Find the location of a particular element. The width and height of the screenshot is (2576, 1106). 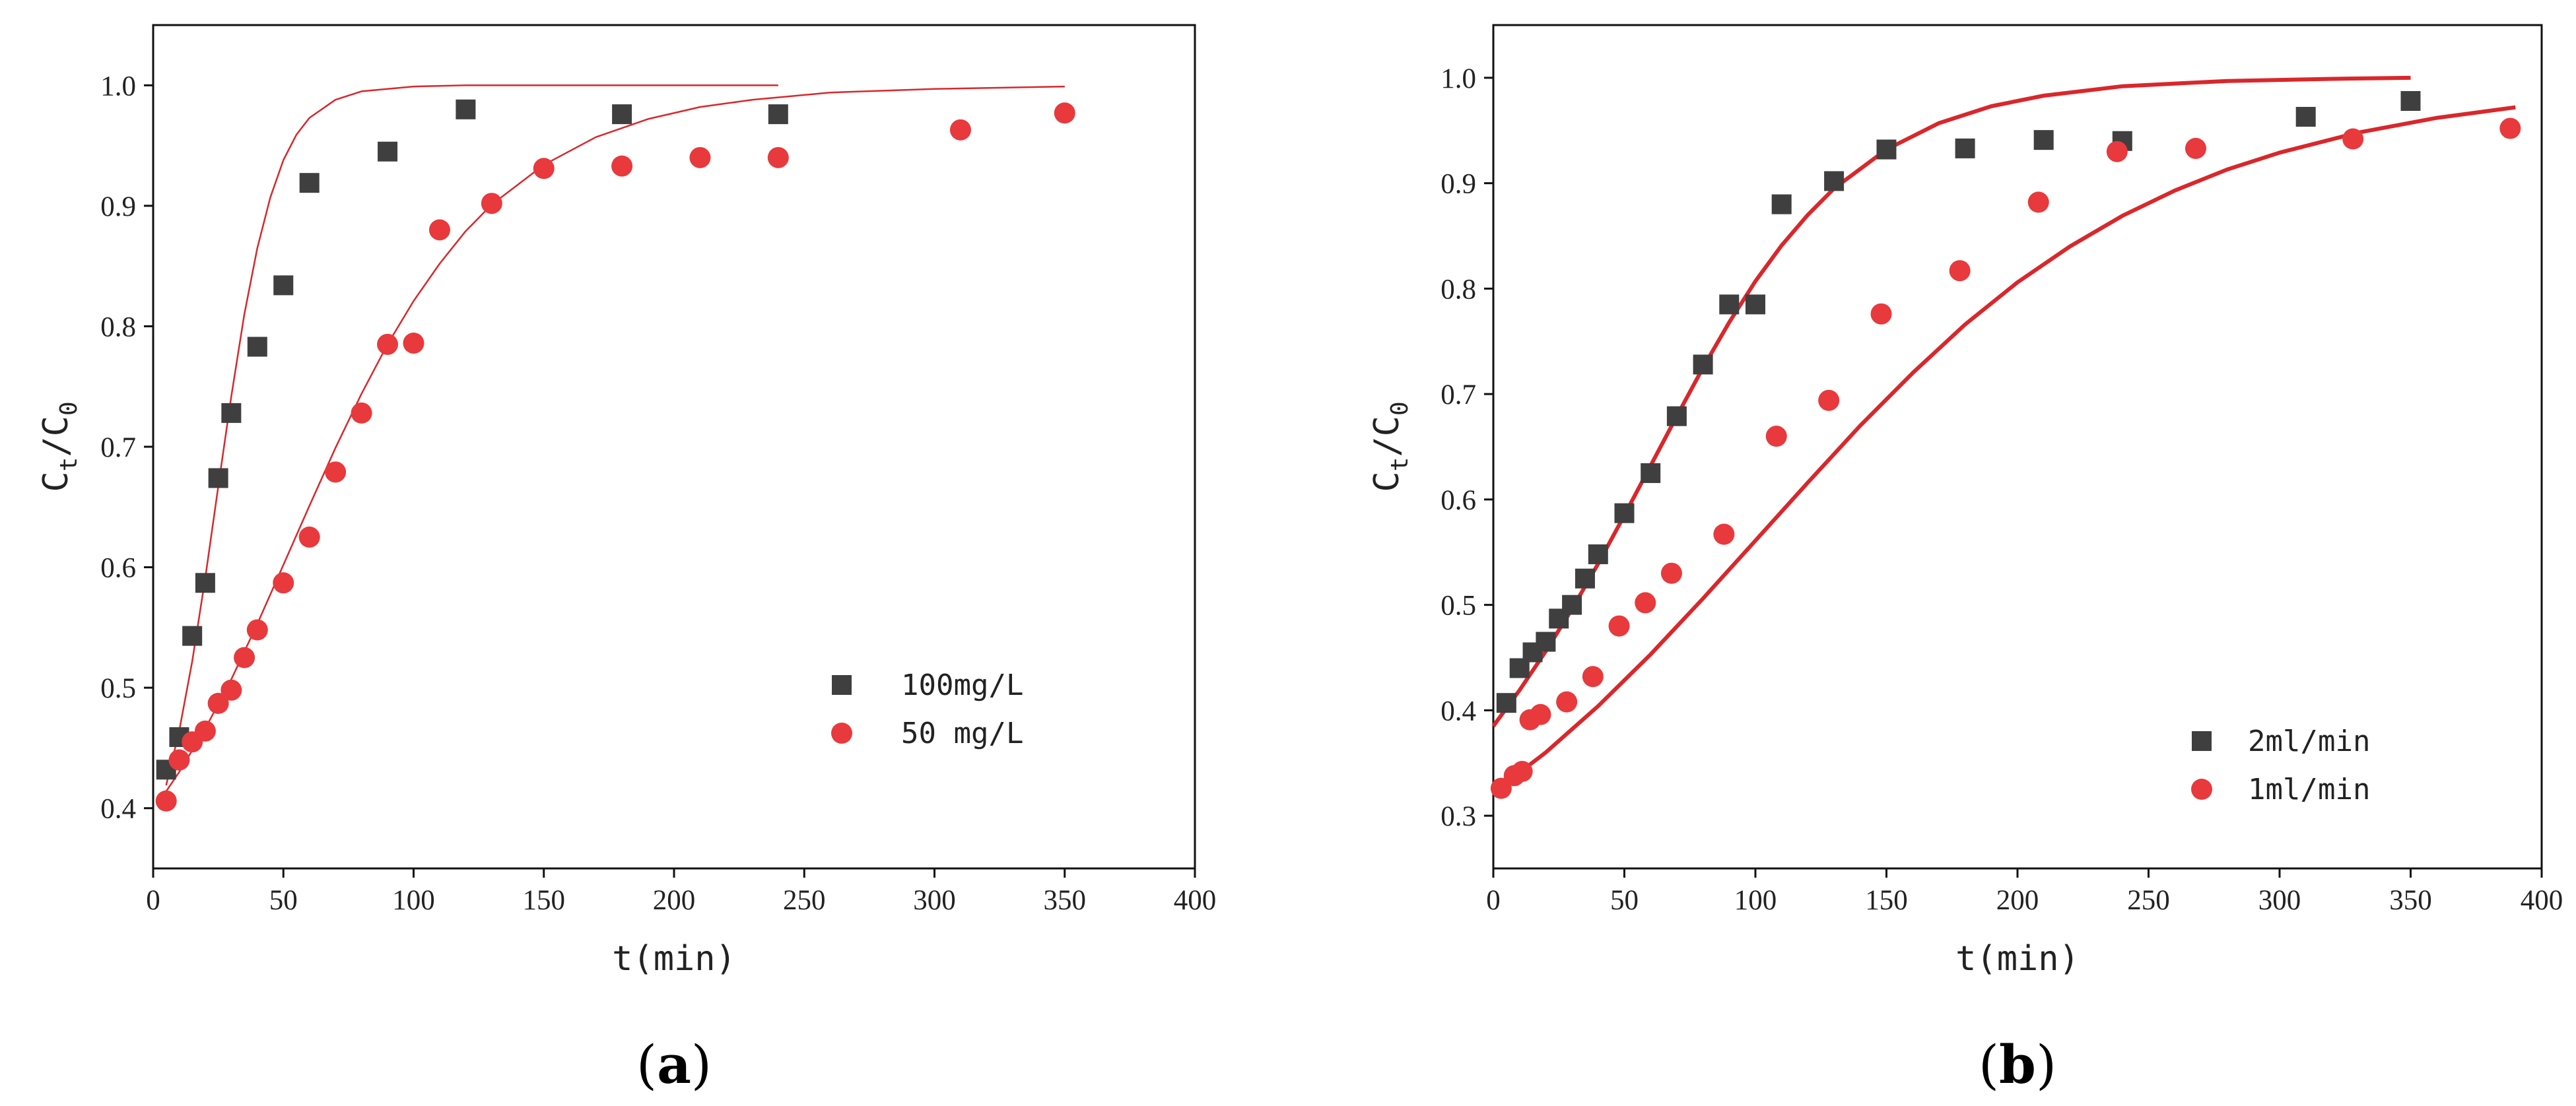

y-tick-label-a-2: 0.6 is located at coordinates (118, 568).